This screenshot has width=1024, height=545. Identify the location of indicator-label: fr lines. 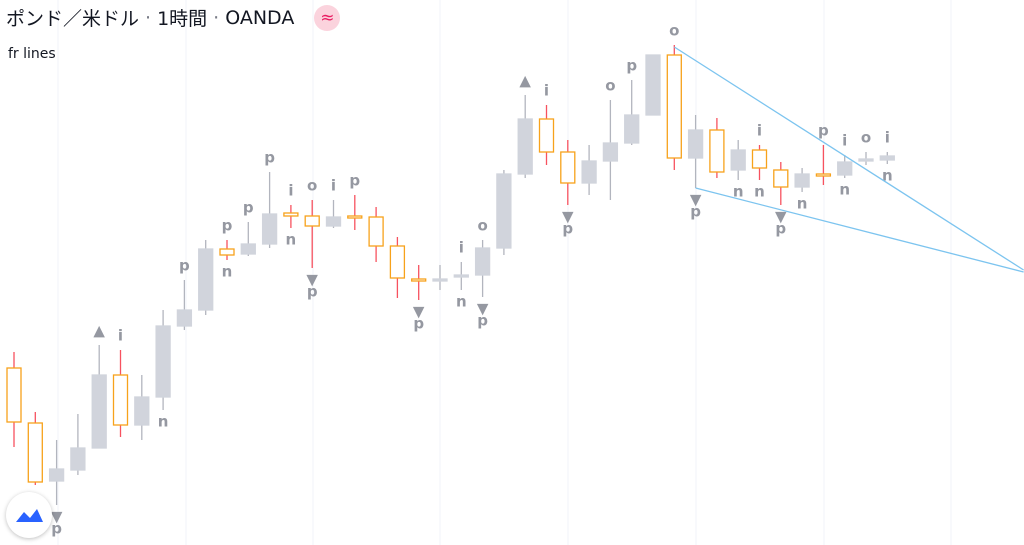
(32, 54).